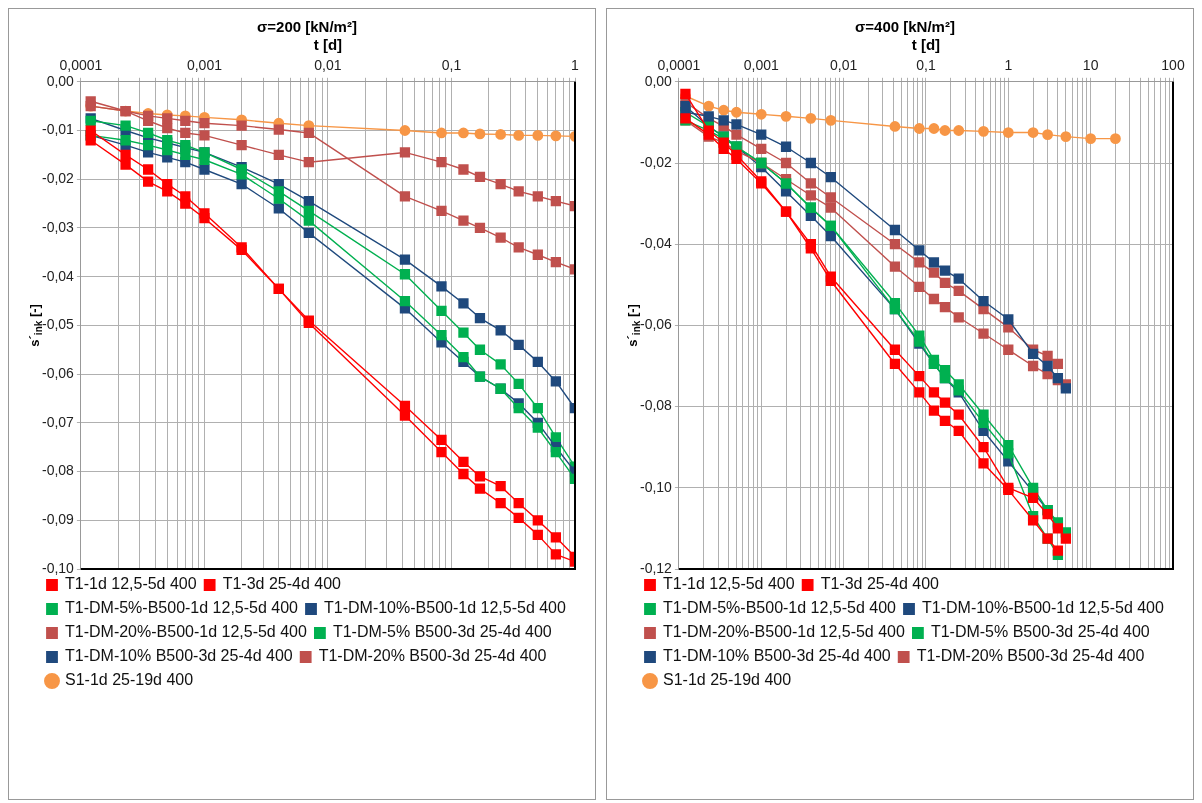 This screenshot has height=803, width=1202. I want to click on x-tick-label: 100, so click(1173, 65).